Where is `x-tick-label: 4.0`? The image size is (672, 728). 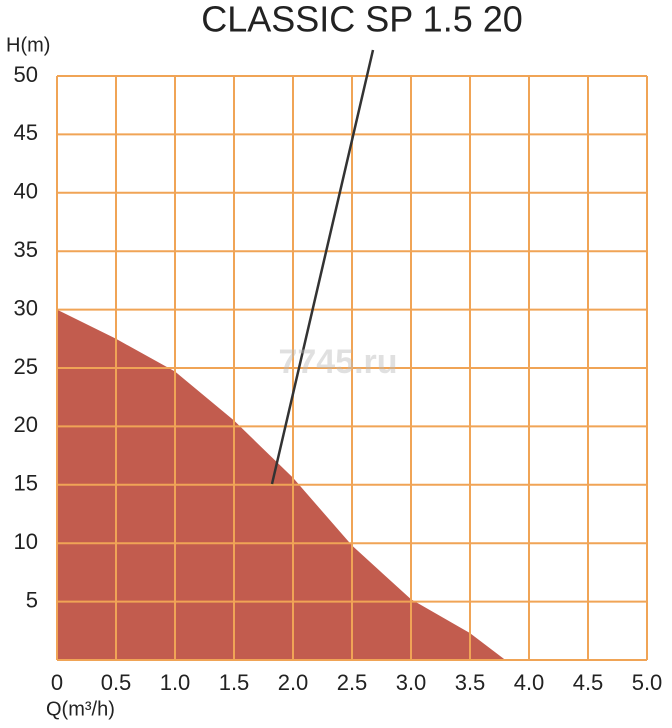 x-tick-label: 4.0 is located at coordinates (529, 682).